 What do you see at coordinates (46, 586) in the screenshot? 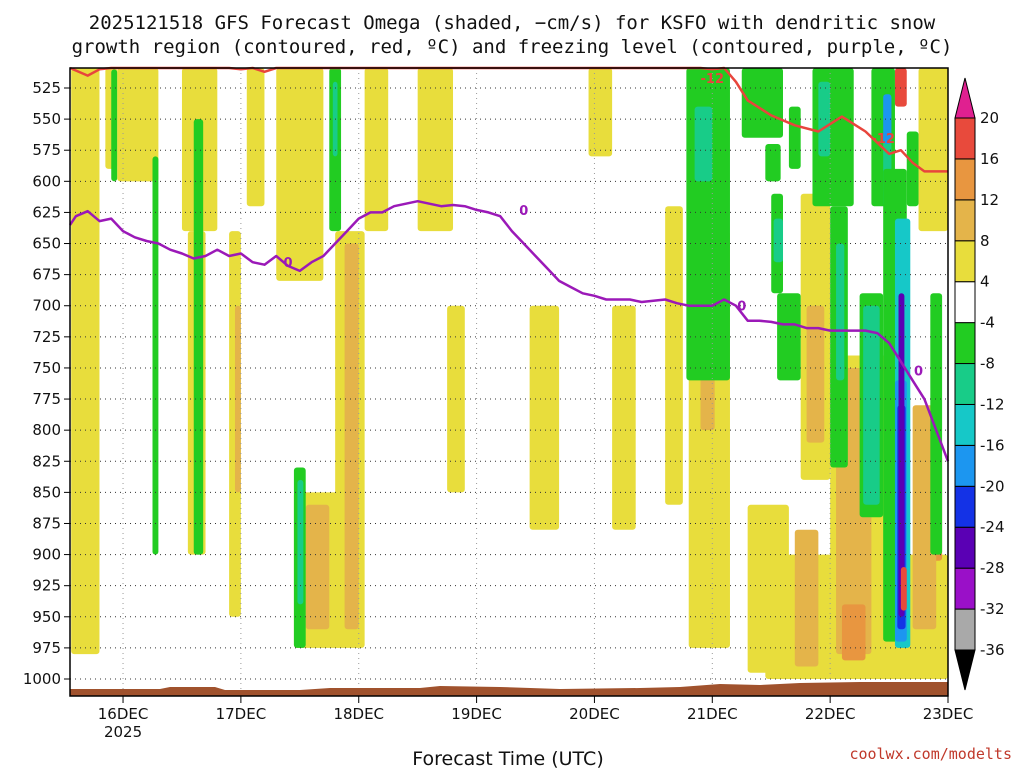
I see `y-tick-label: 925` at bounding box center [46, 586].